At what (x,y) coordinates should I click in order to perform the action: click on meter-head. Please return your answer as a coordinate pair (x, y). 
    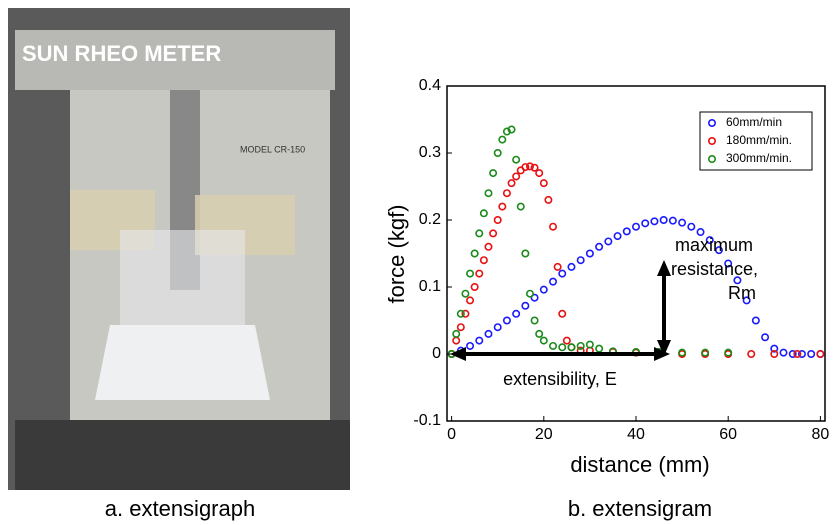
    Looking at the image, I should click on (175, 60).